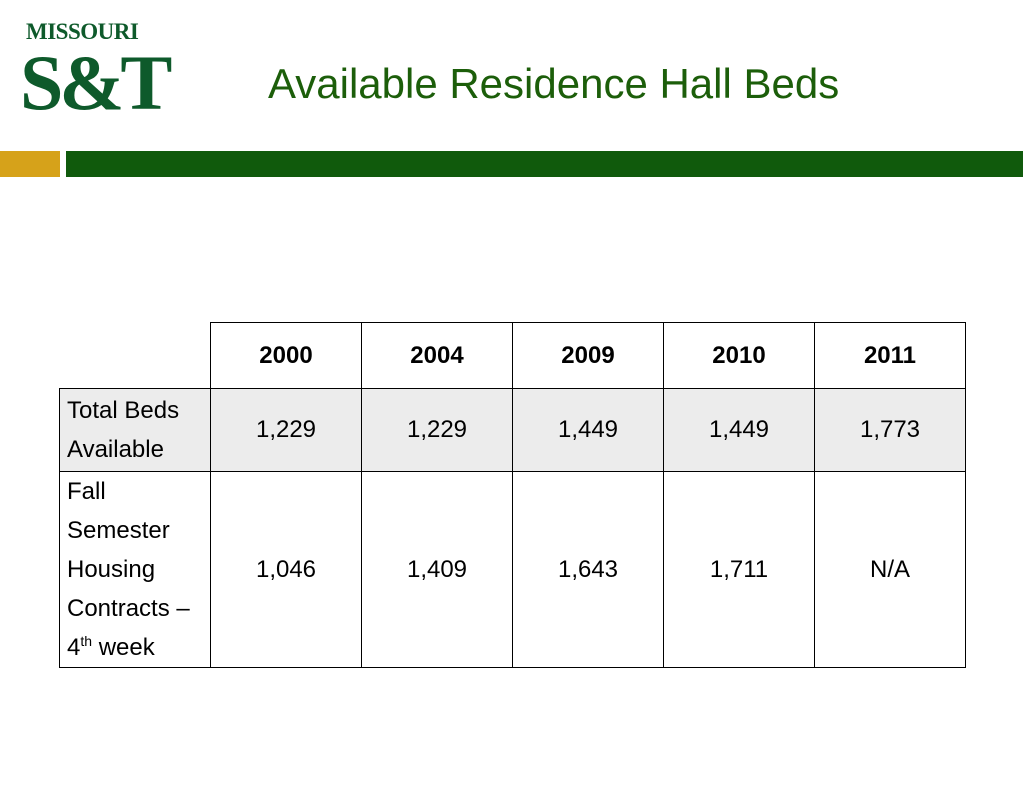 This screenshot has width=1023, height=808. I want to click on table-cell: 1,046, so click(286, 569).